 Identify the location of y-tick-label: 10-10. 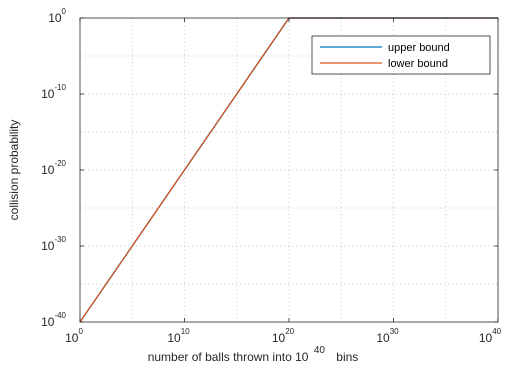
(53, 92).